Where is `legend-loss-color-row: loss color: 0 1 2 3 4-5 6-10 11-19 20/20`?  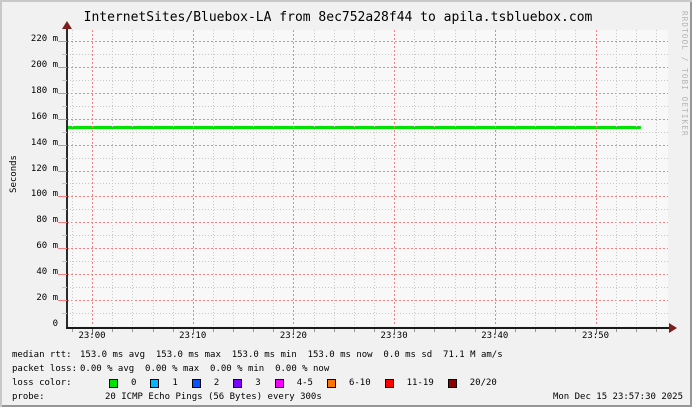
legend-loss-color-row: loss color: 0 1 2 3 4-5 6-10 11-19 20/20 is located at coordinates (346, 384).